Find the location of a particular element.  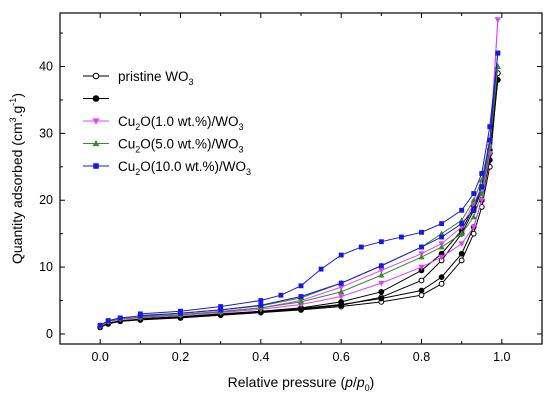

x-tick-label: 0.4 is located at coordinates (260, 357).